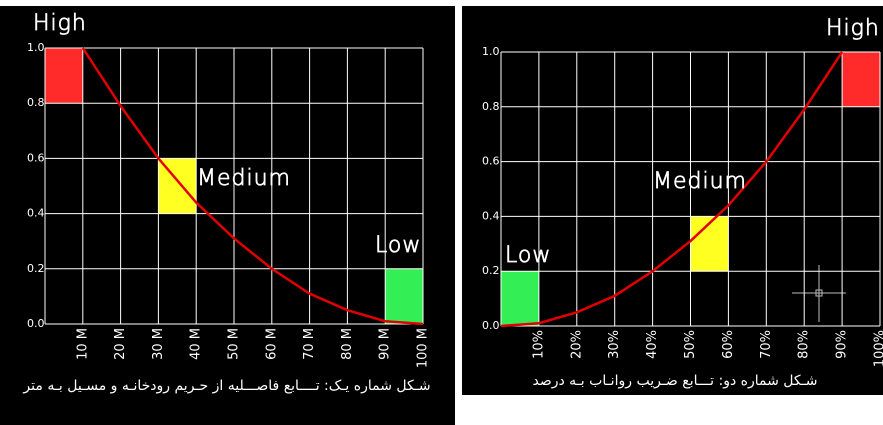  Describe the element at coordinates (234, 344) in the screenshot. I see `x-tick-label: 50 M` at that location.